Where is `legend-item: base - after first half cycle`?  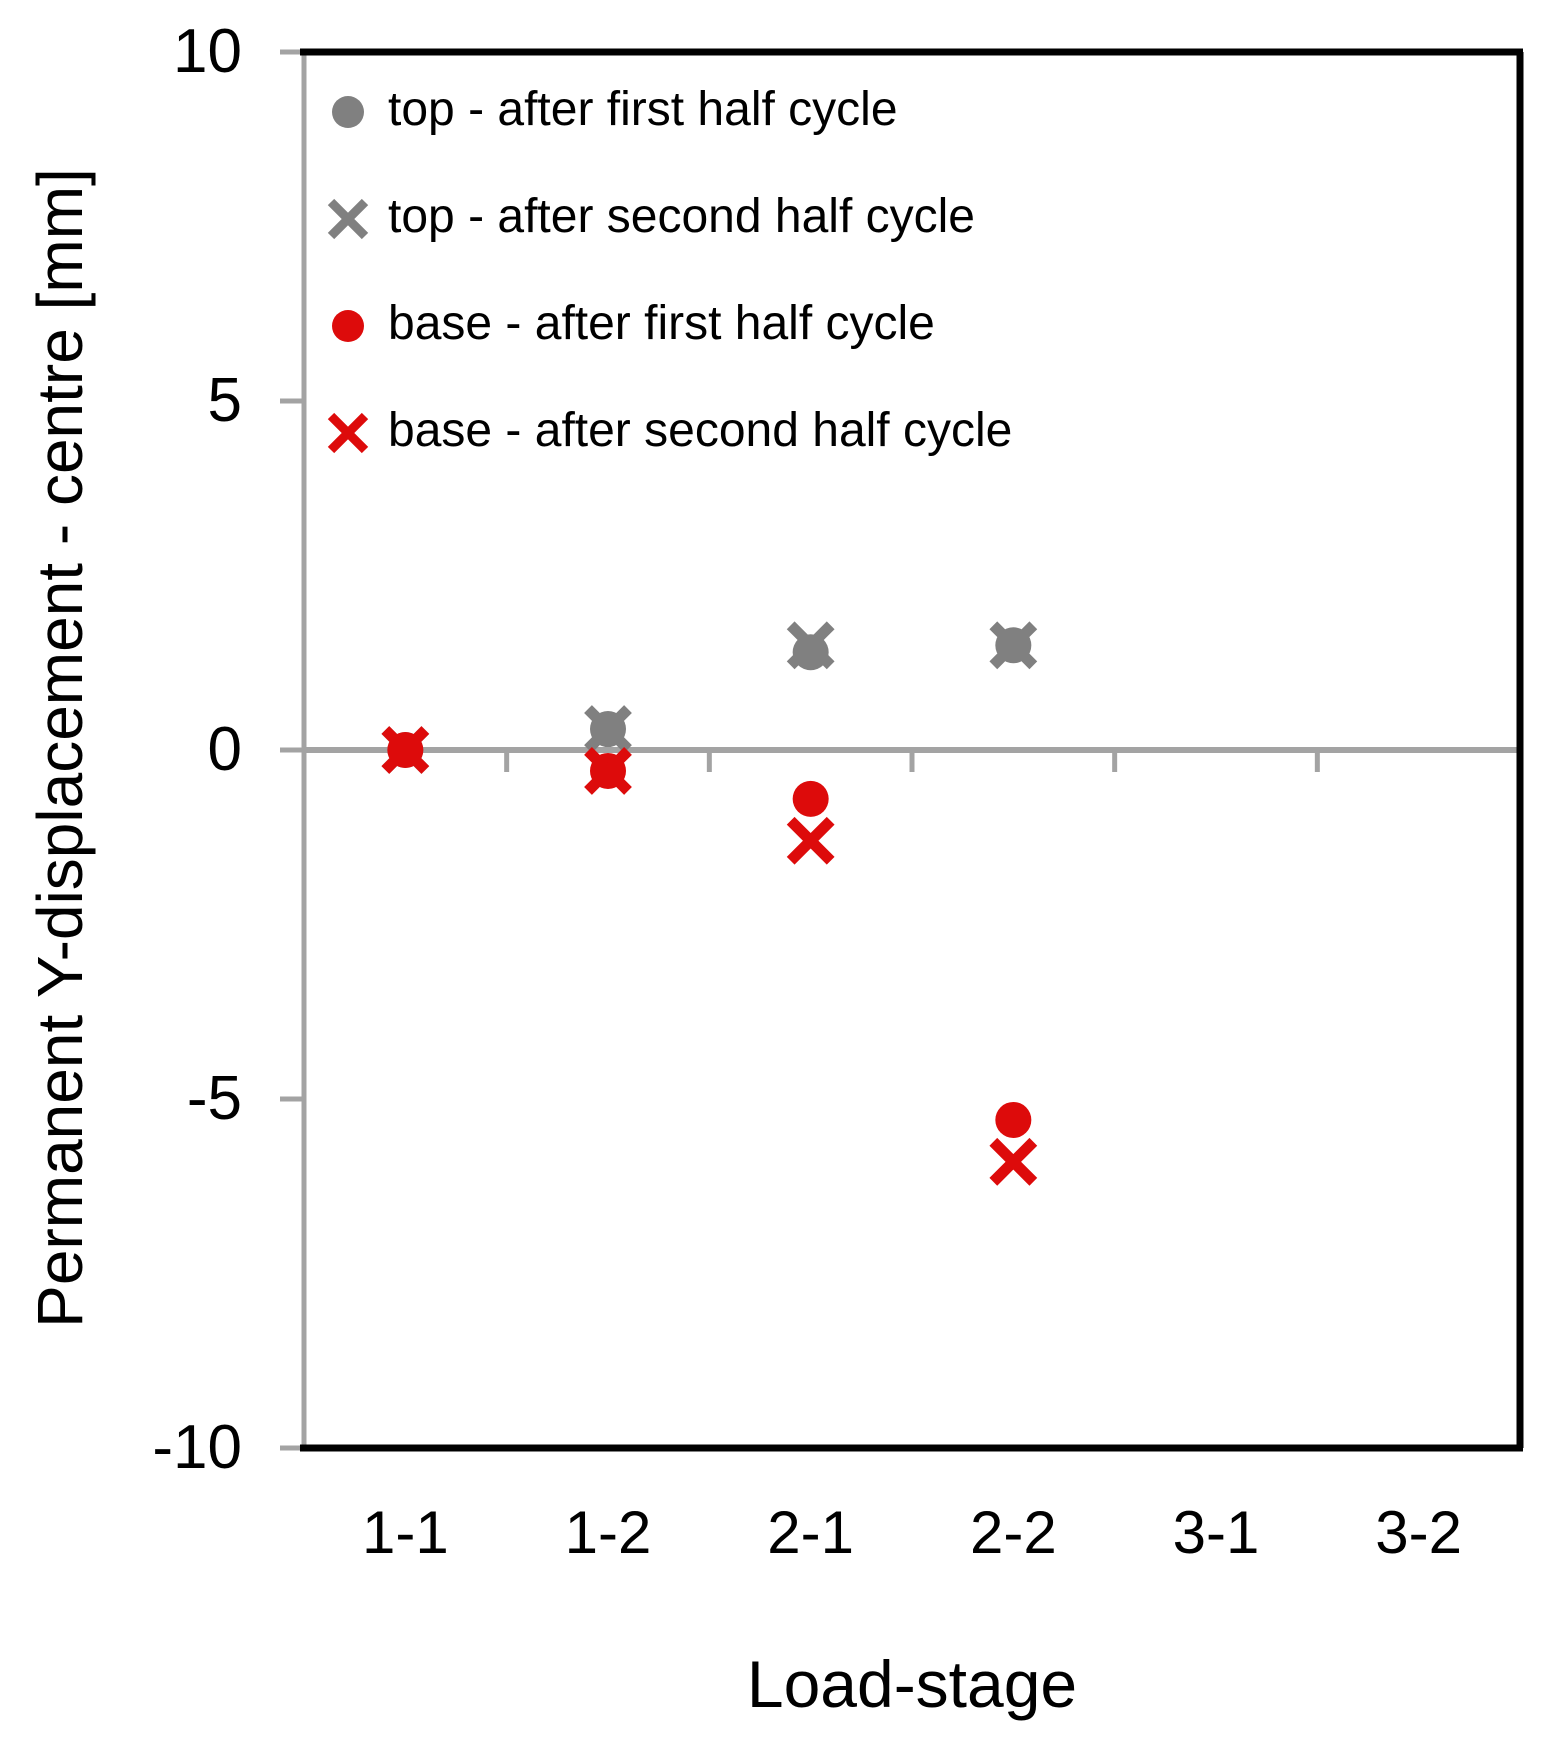 legend-item: base - after first half cycle is located at coordinates (667, 323).